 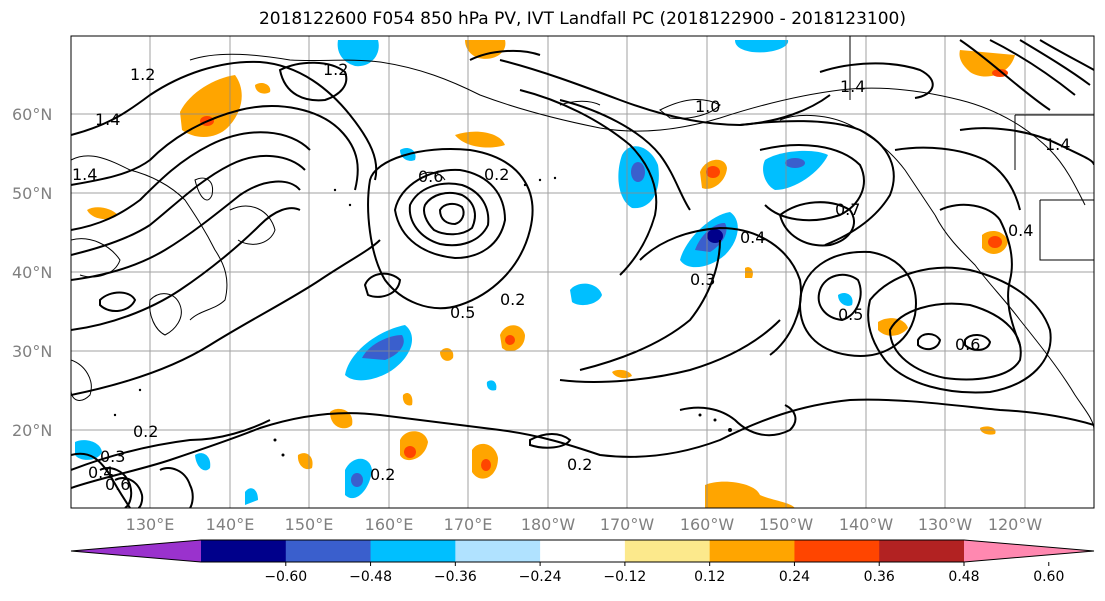 What do you see at coordinates (455, 577) in the screenshot?
I see `colorbar-tick-label: −0.36` at bounding box center [455, 577].